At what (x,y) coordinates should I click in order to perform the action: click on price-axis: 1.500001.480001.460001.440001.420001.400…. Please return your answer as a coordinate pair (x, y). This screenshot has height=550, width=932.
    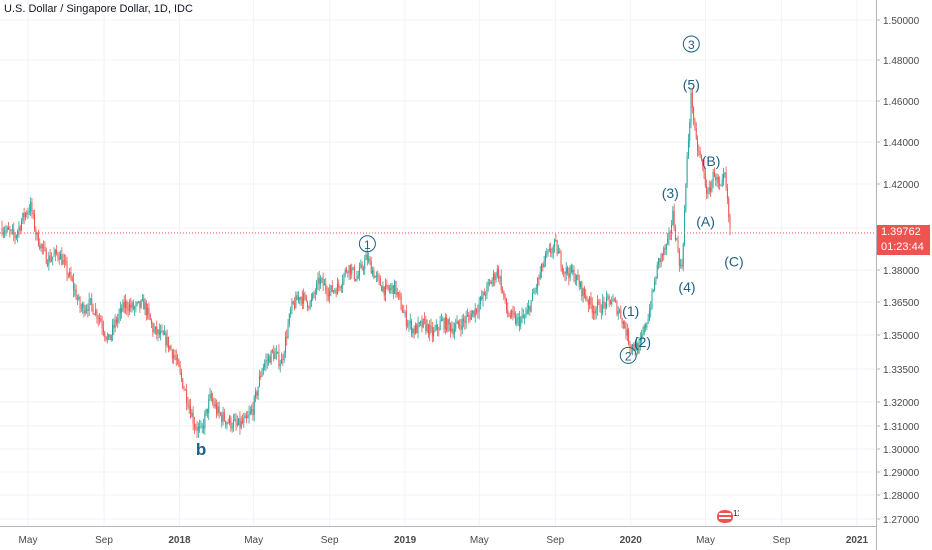
    Looking at the image, I should click on (898, 275).